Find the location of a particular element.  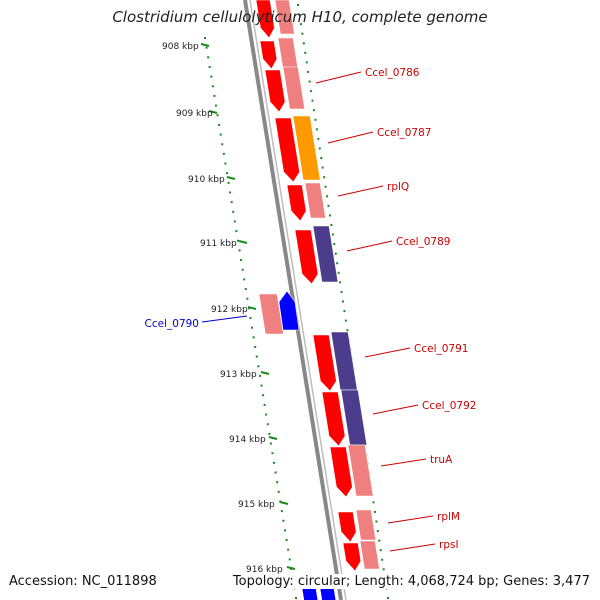

gene-label: rplQ is located at coordinates (398, 187).